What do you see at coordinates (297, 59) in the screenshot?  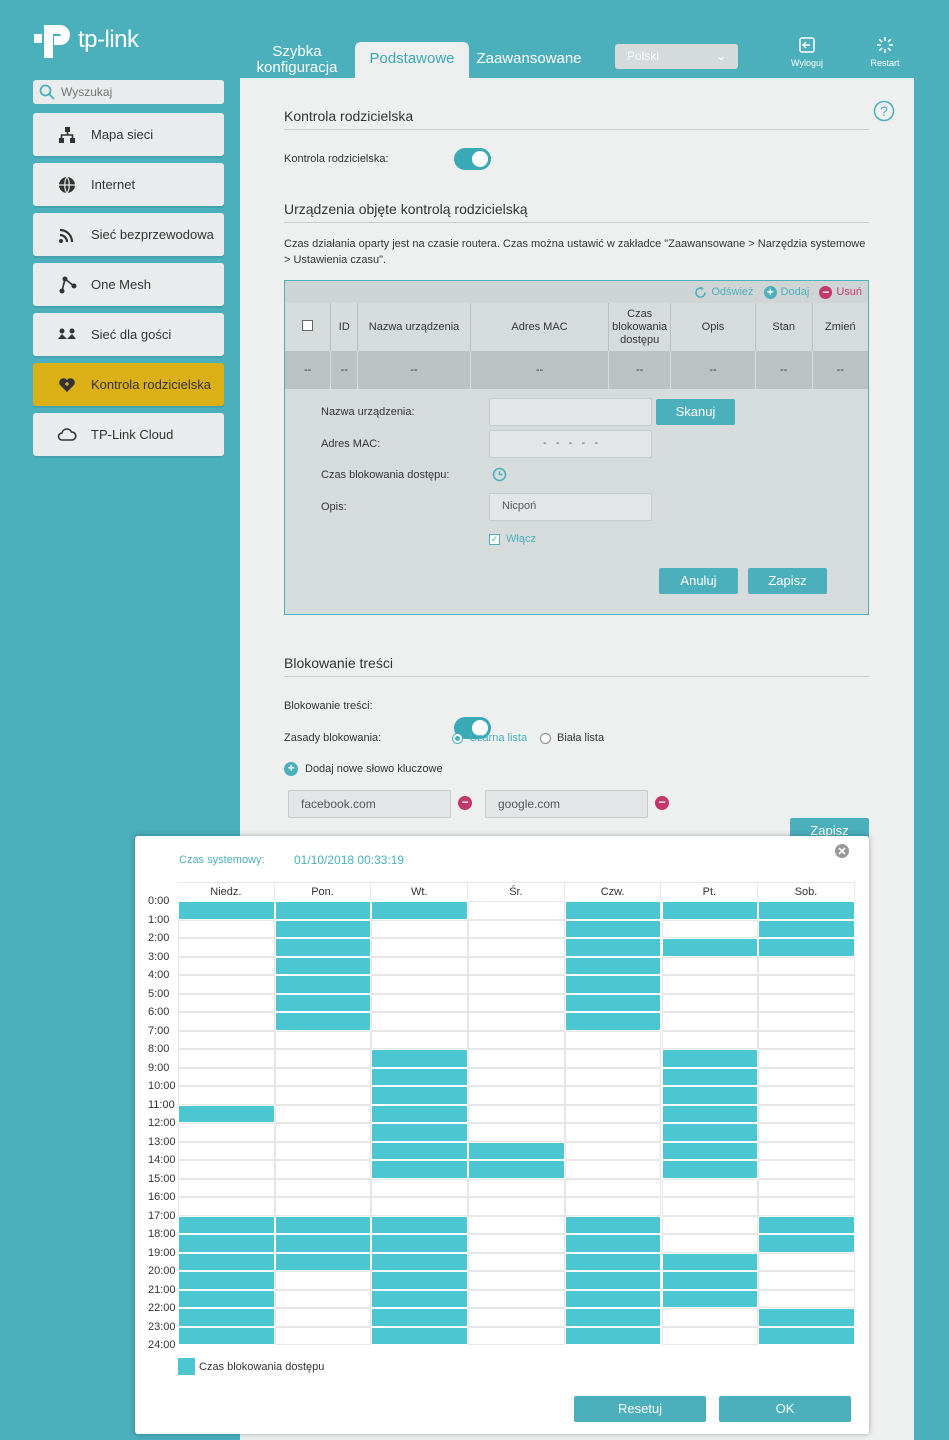 I see `tab-quick-setup: Szybka konfiguracja` at bounding box center [297, 59].